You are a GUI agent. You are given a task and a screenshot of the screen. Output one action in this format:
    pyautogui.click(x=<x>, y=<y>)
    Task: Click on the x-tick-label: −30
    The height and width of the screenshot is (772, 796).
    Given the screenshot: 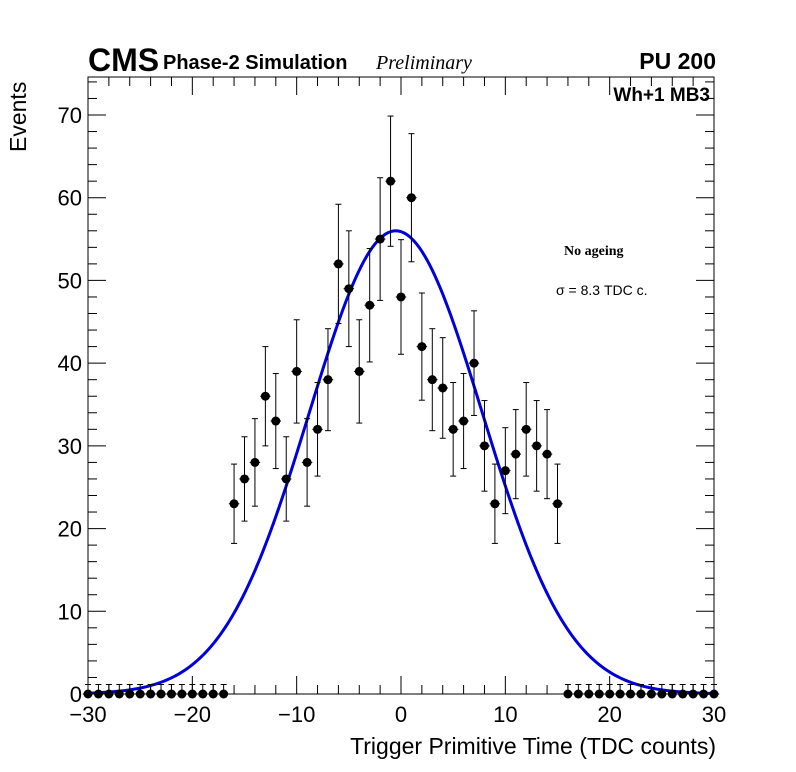 What is the action you would take?
    pyautogui.click(x=87, y=714)
    